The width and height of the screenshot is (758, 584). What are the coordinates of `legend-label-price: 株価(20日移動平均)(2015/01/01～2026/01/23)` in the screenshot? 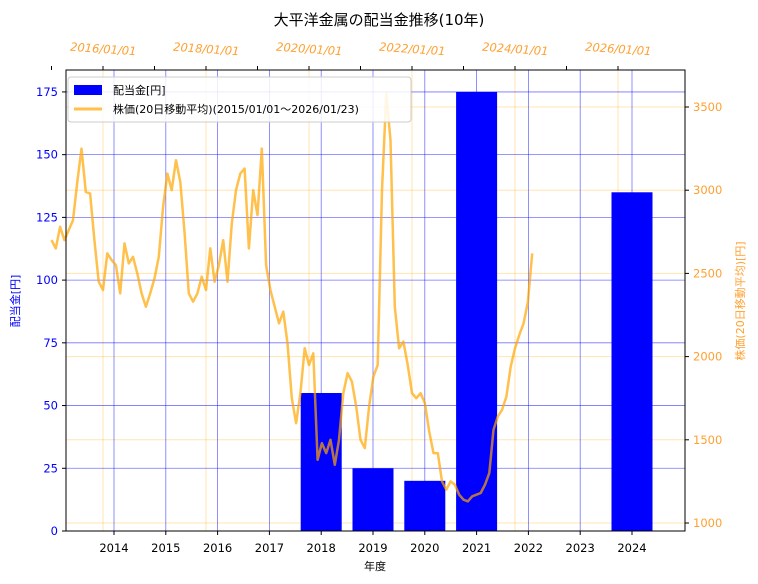 It's located at (236, 109).